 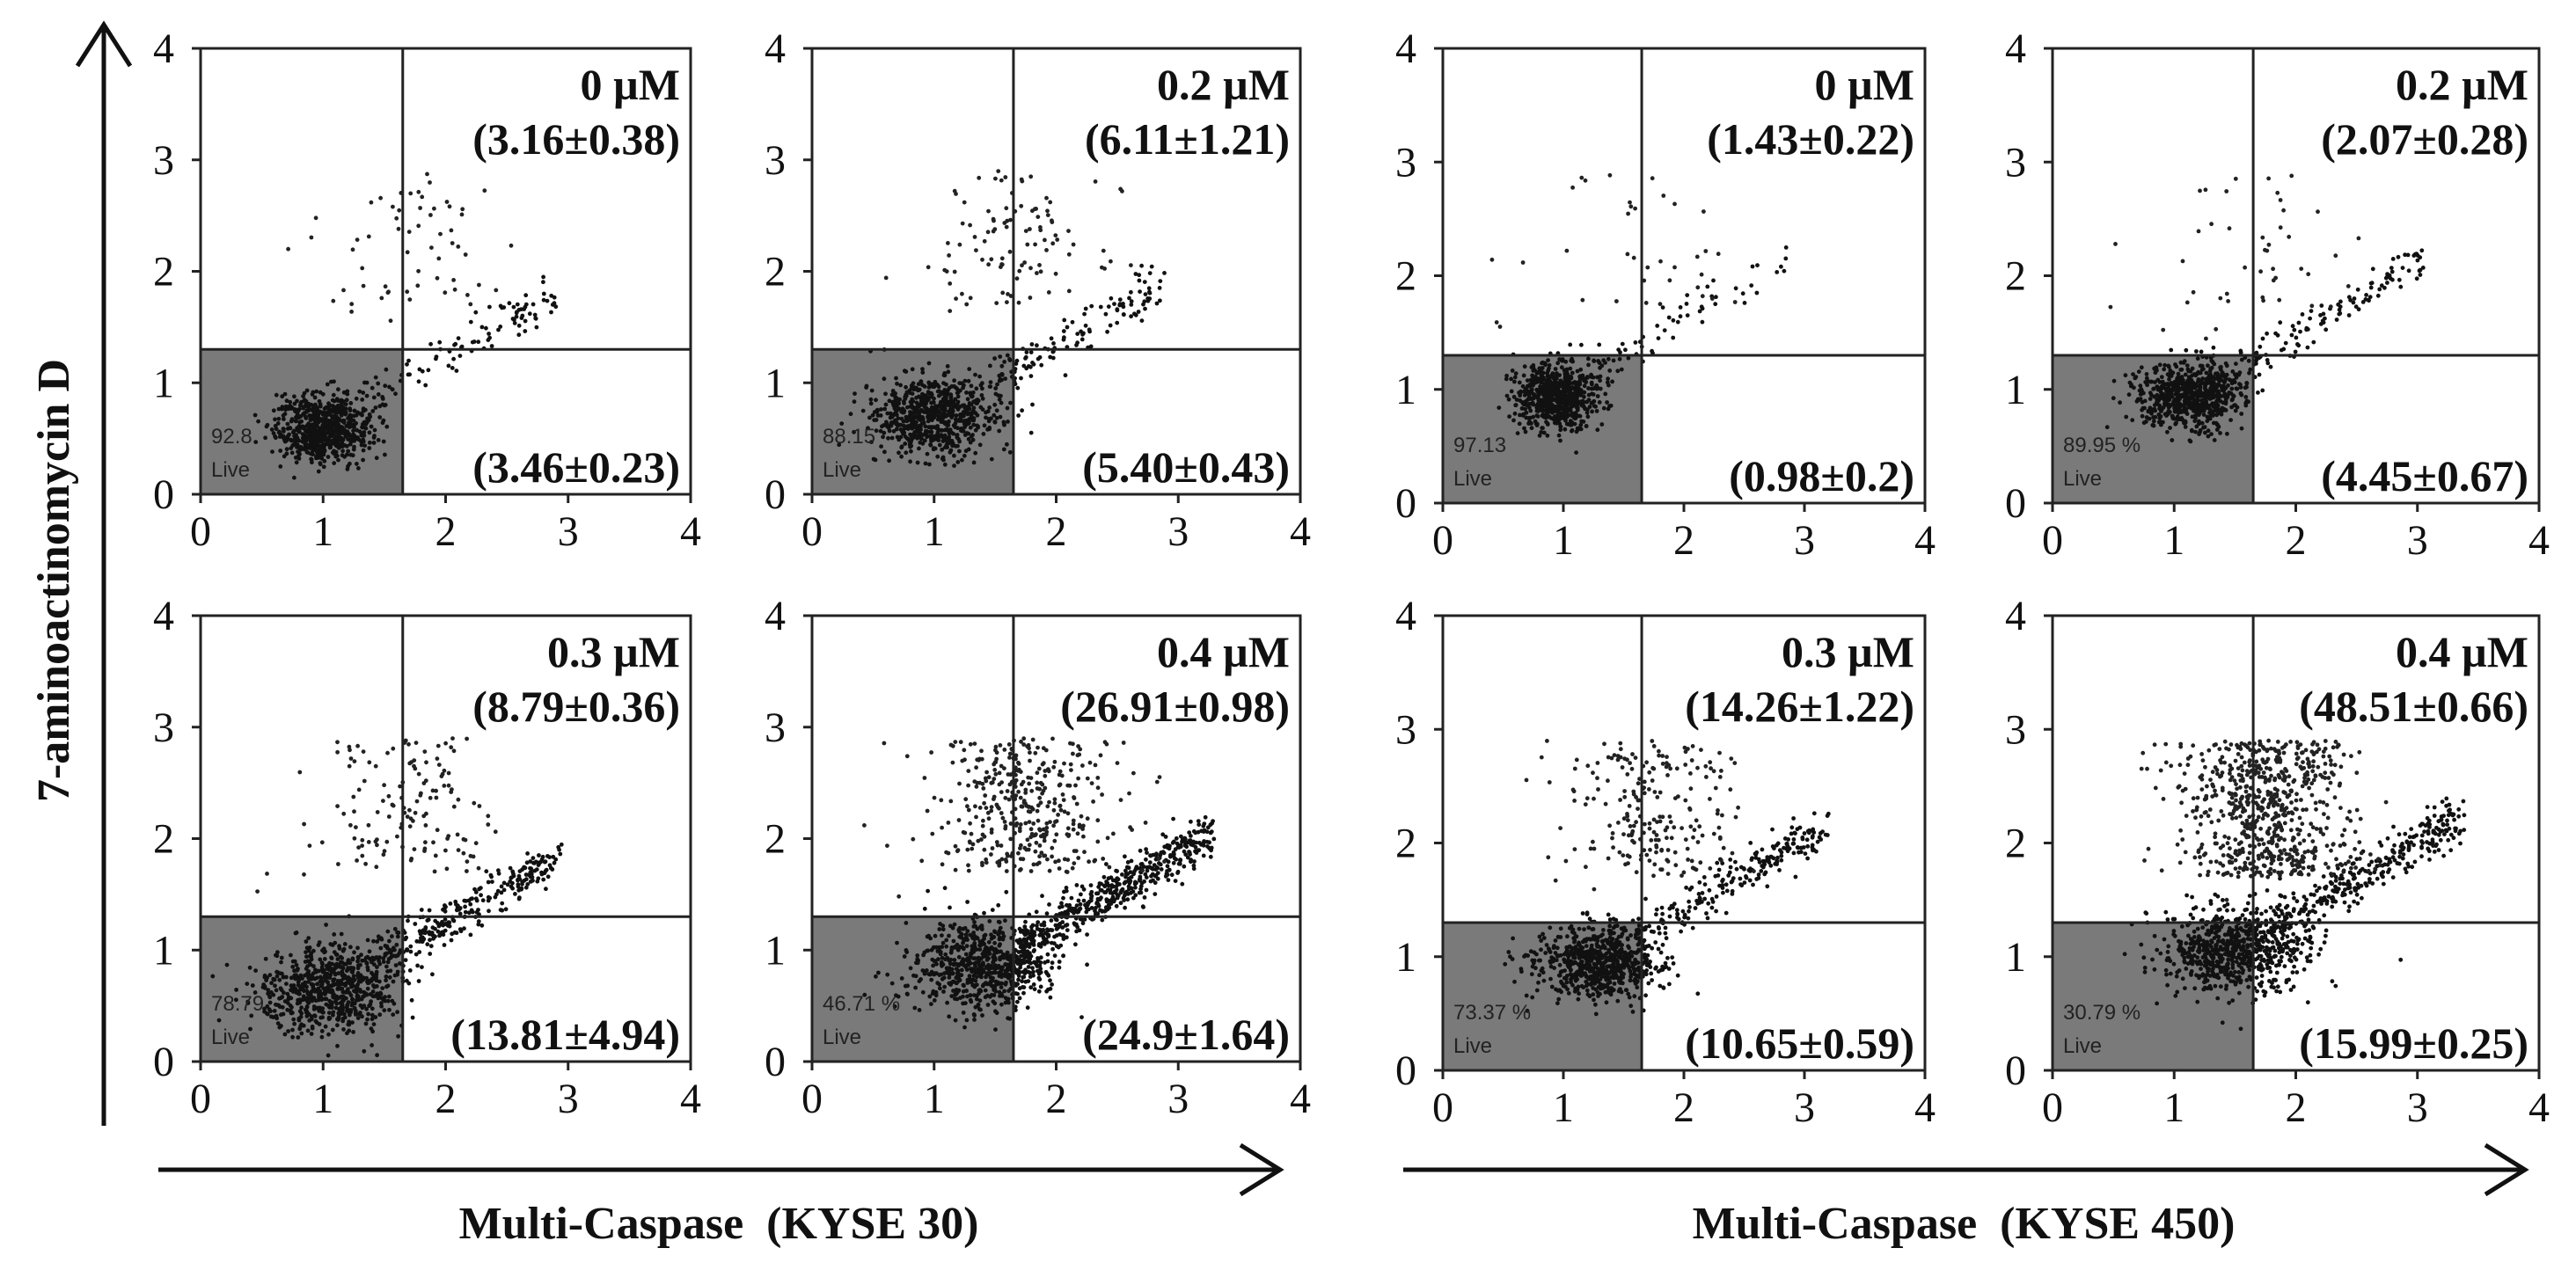 I want to click on x-tick-label: 1, so click(x=2173, y=540).